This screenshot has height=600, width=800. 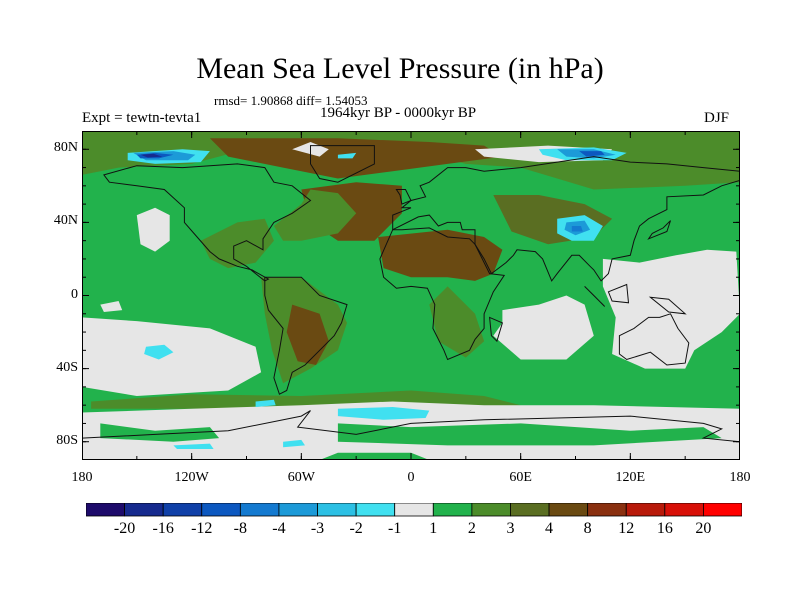 What do you see at coordinates (291, 100) in the screenshot?
I see `stats-text: rmsd= 1.90868 diff= 1.54053` at bounding box center [291, 100].